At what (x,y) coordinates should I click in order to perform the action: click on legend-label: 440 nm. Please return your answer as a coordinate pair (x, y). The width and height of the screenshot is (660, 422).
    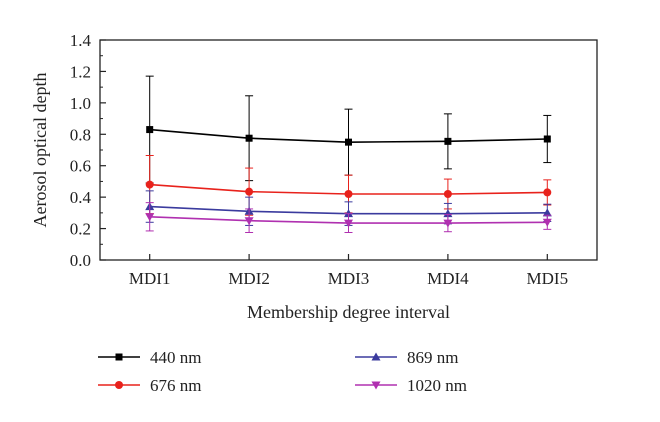
    Looking at the image, I should click on (175, 357).